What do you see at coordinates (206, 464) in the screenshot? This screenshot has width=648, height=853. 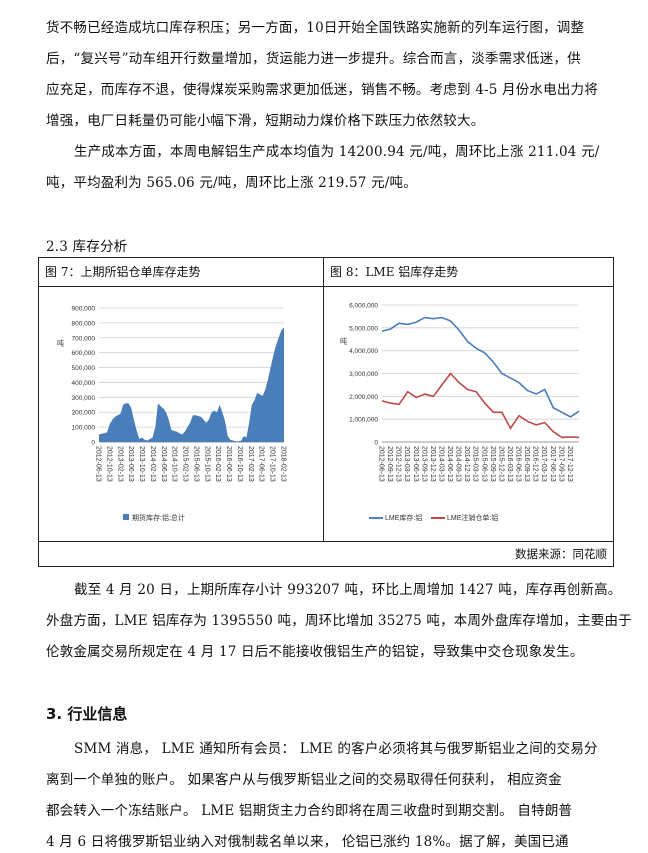 I see `x-tick-label: 2015-10-13` at bounding box center [206, 464].